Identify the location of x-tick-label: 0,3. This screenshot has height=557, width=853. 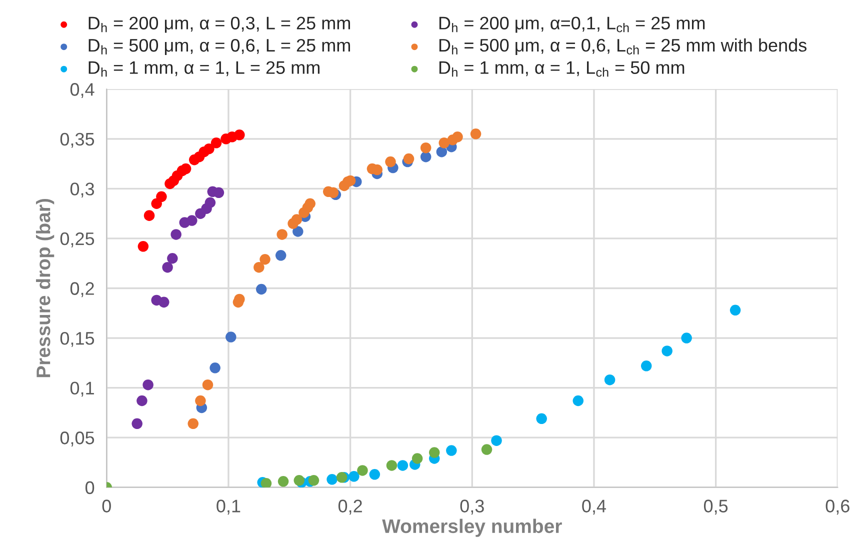
(472, 507).